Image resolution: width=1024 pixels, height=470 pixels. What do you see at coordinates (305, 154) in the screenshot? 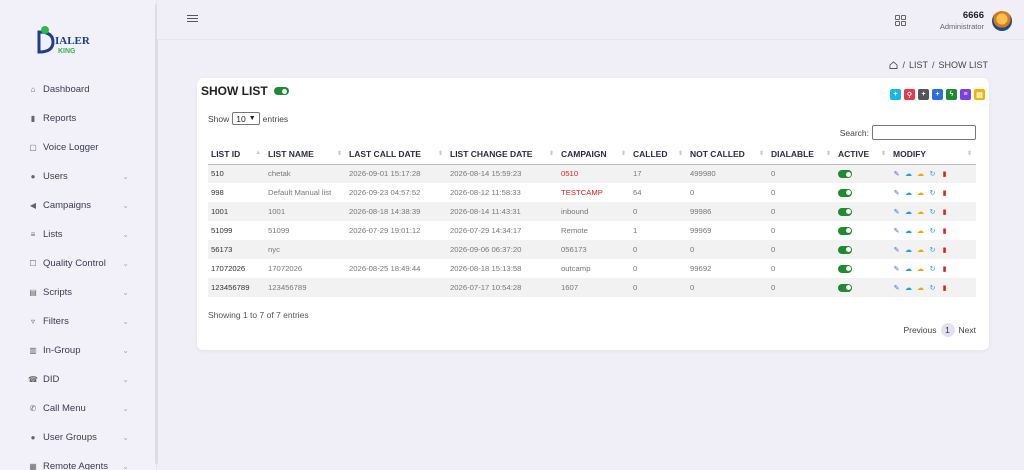
I see `column-header-list-name: LIST NAME ⬍` at bounding box center [305, 154].